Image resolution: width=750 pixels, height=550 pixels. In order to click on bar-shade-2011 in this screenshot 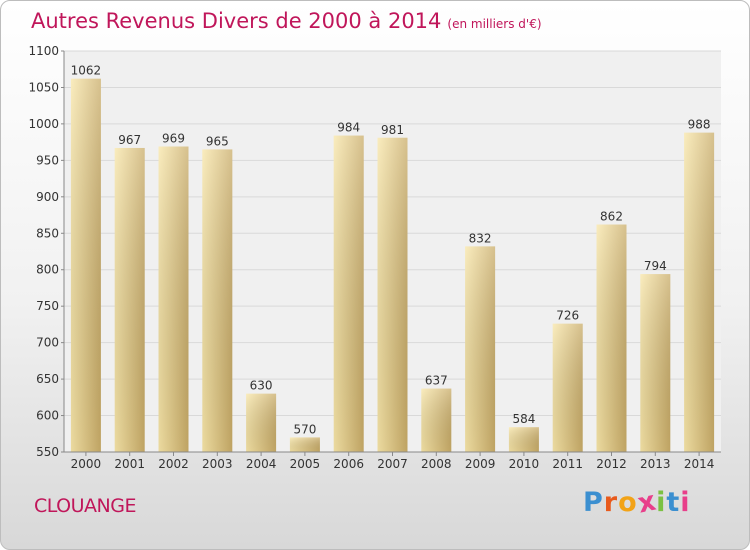, I will do `click(567, 387)`.